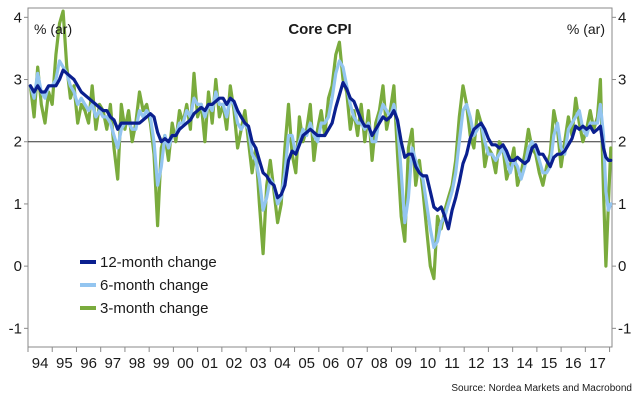 The height and width of the screenshot is (409, 640). Describe the element at coordinates (161, 363) in the screenshot. I see `x-tick-label: 99` at that location.